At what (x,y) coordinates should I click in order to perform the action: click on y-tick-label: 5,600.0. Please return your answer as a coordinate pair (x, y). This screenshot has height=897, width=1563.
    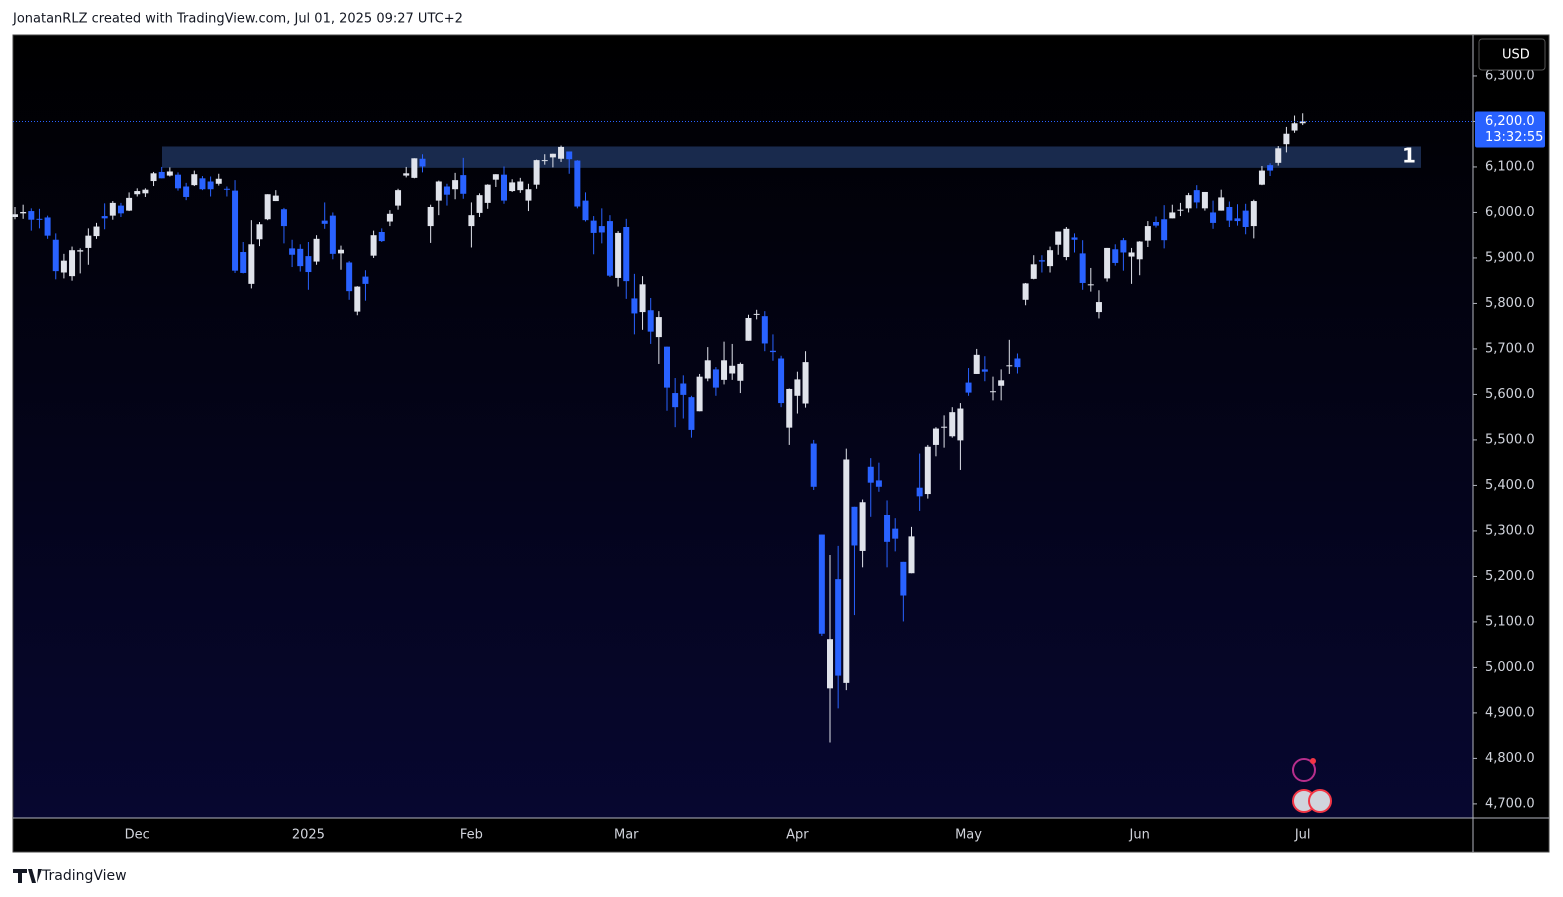
    Looking at the image, I should click on (1510, 394).